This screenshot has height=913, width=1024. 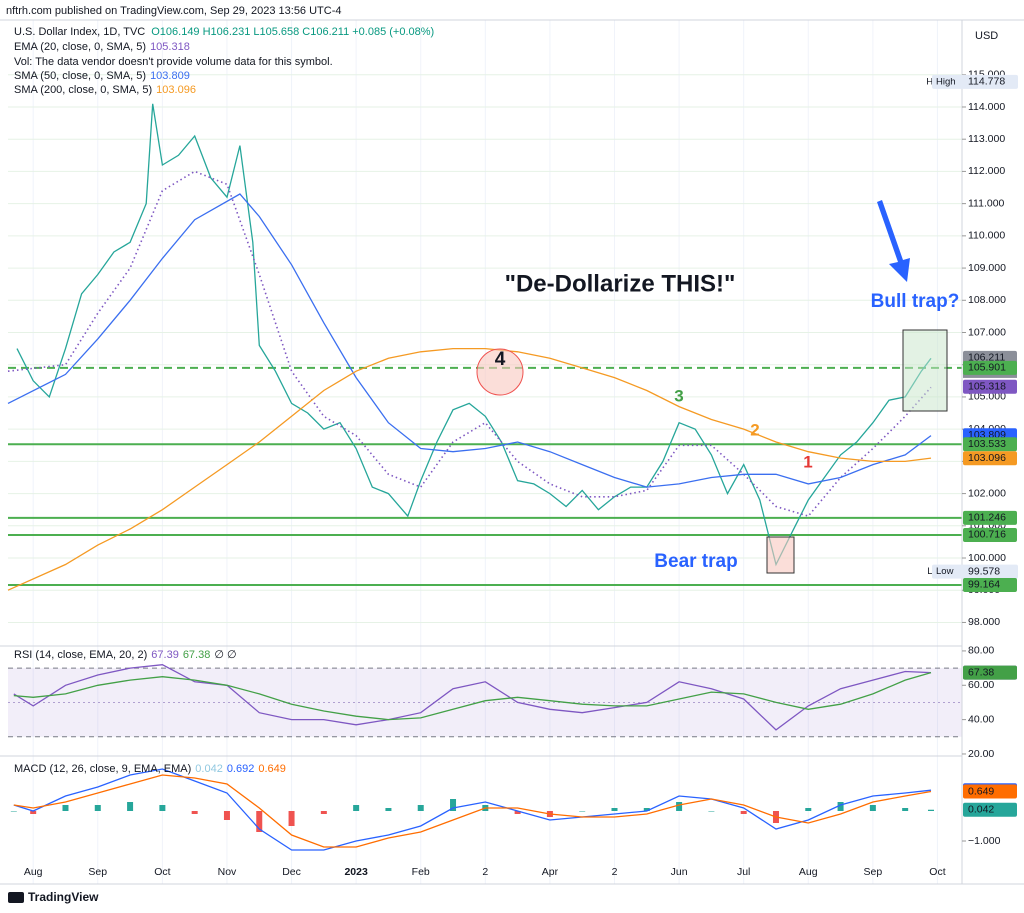 What do you see at coordinates (209, 769) in the screenshot?
I see `legend-value: 0.042` at bounding box center [209, 769].